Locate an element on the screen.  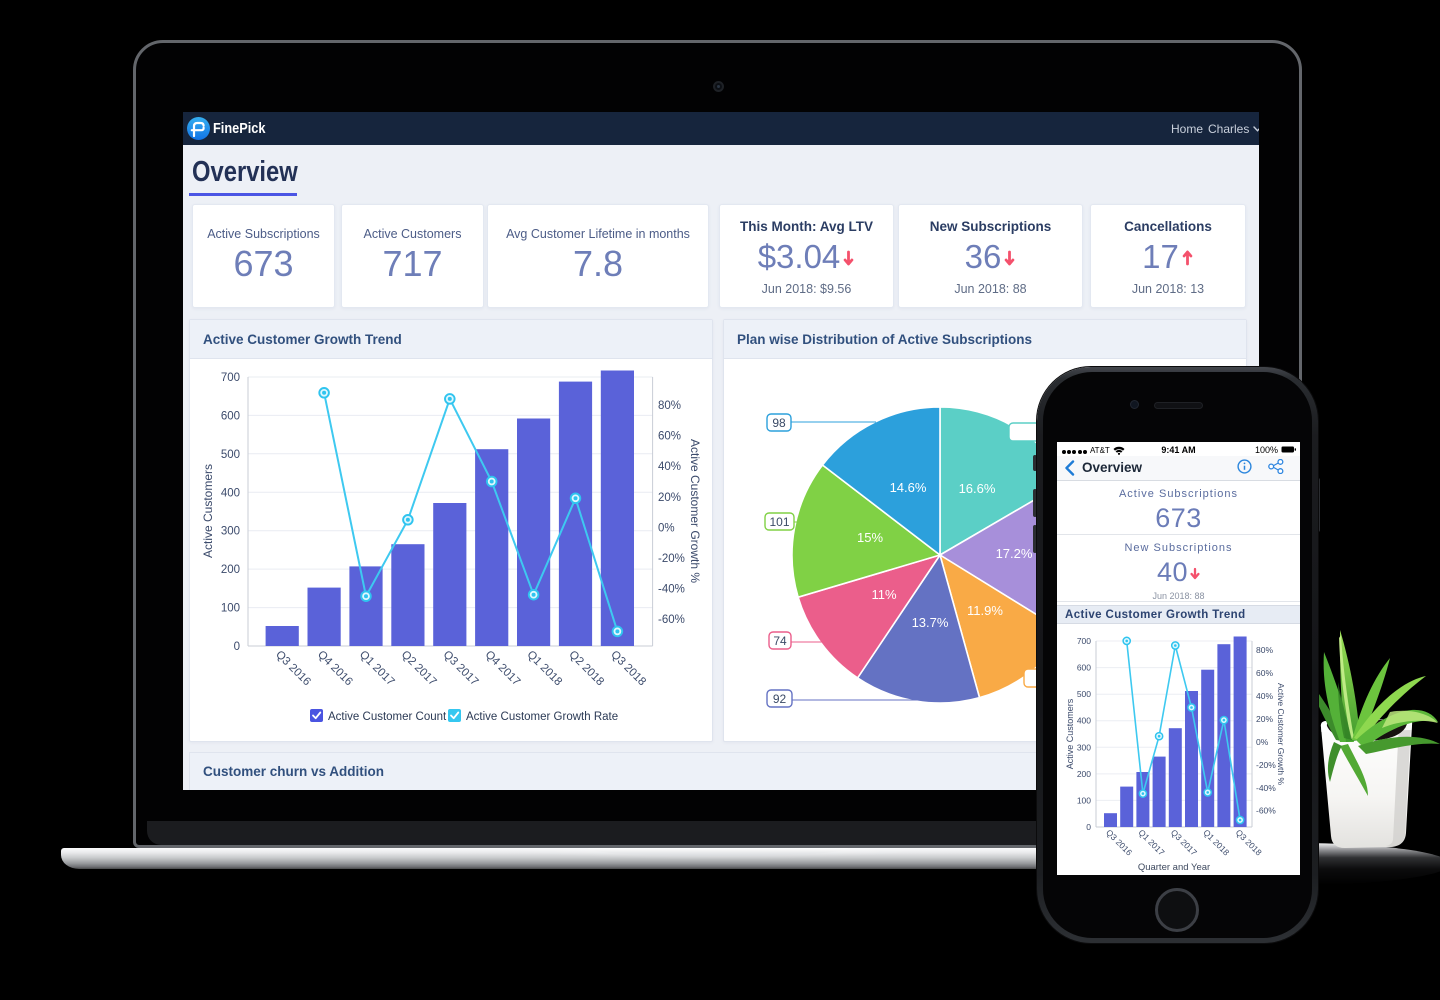
svg-text: 17.2% is located at coordinates (1014, 553).